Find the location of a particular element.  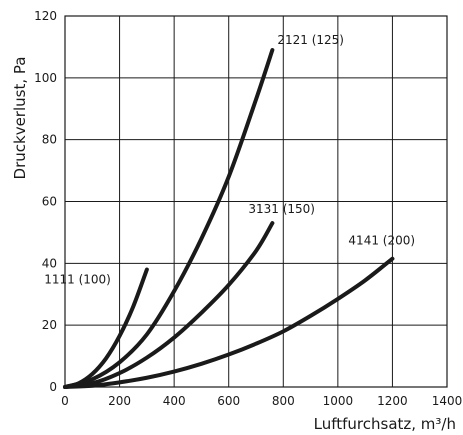

y-tick-label: 40 is located at coordinates (49, 263).